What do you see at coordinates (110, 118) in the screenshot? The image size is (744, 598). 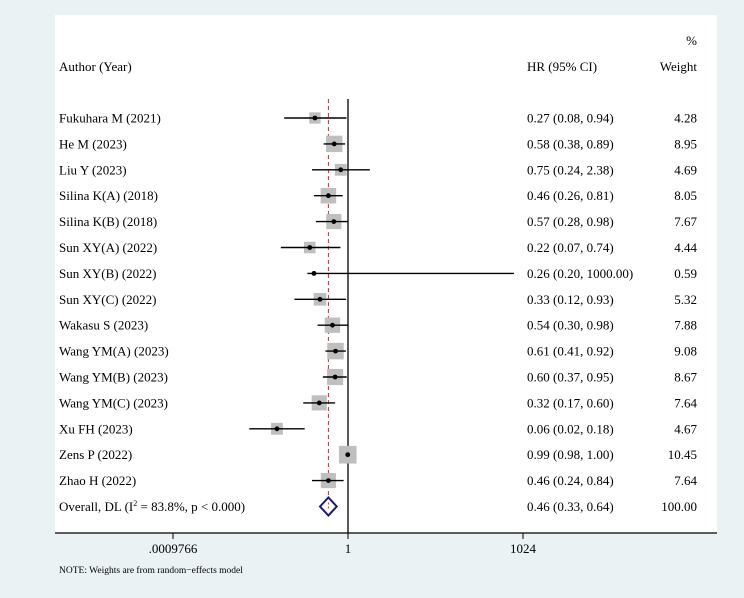 I see `study-label: Fukuhara M (2021)` at bounding box center [110, 118].